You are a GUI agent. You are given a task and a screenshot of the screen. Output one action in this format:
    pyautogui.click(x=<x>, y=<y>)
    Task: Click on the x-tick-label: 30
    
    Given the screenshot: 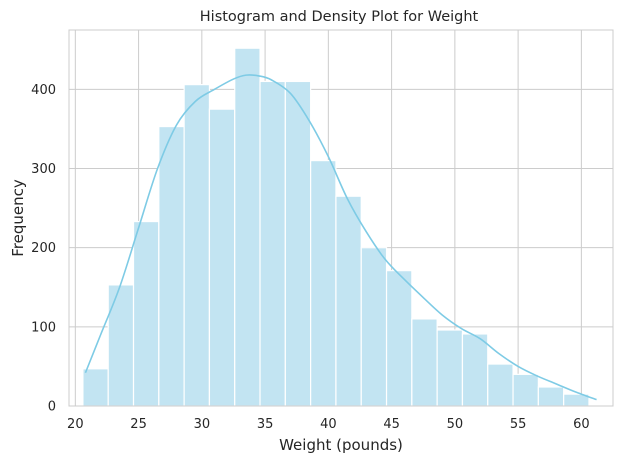 What is the action you would take?
    pyautogui.click(x=202, y=424)
    